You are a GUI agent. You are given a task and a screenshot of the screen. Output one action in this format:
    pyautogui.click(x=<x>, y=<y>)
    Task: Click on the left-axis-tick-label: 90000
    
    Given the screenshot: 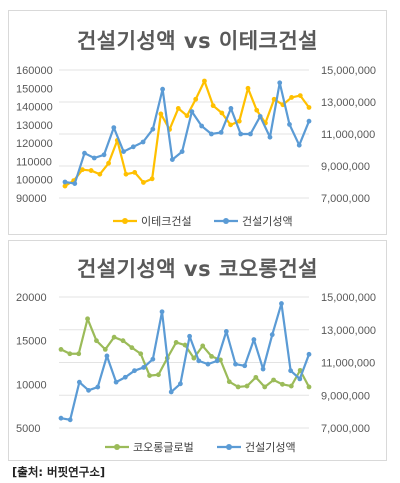 What is the action you would take?
    pyautogui.click(x=31, y=199)
    